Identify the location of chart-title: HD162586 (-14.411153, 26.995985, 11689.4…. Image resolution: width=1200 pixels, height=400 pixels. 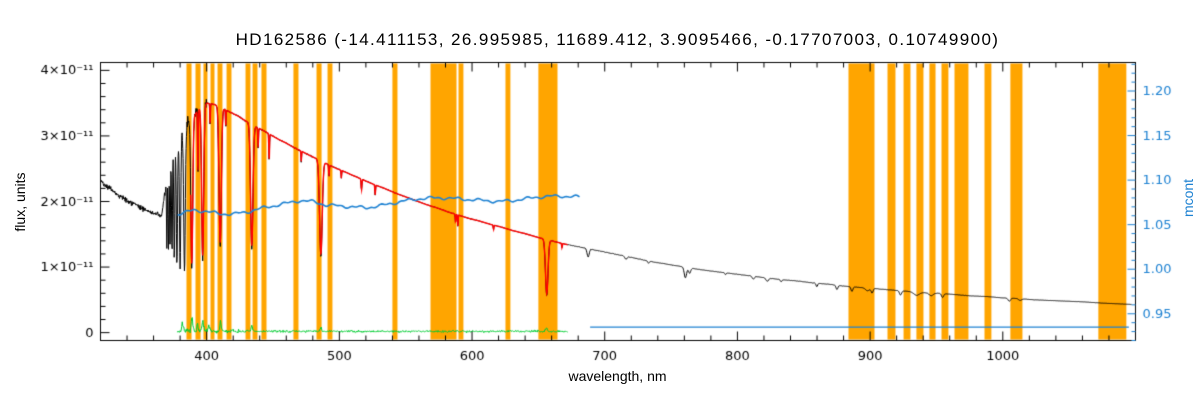
(617, 39).